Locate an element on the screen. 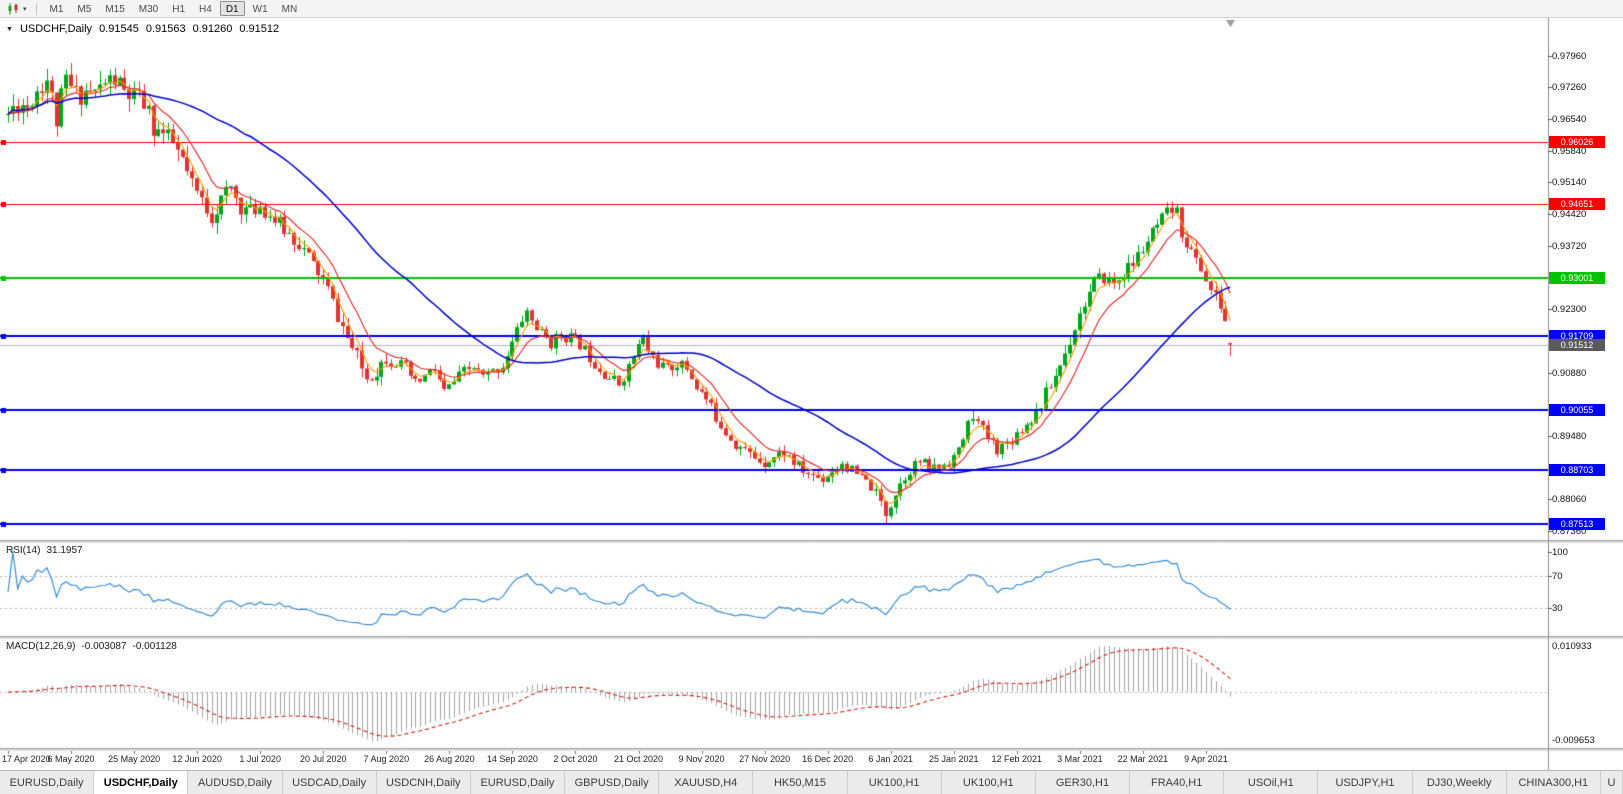  chart-tab-label: AUDUSD,Daily is located at coordinates (234, 782).